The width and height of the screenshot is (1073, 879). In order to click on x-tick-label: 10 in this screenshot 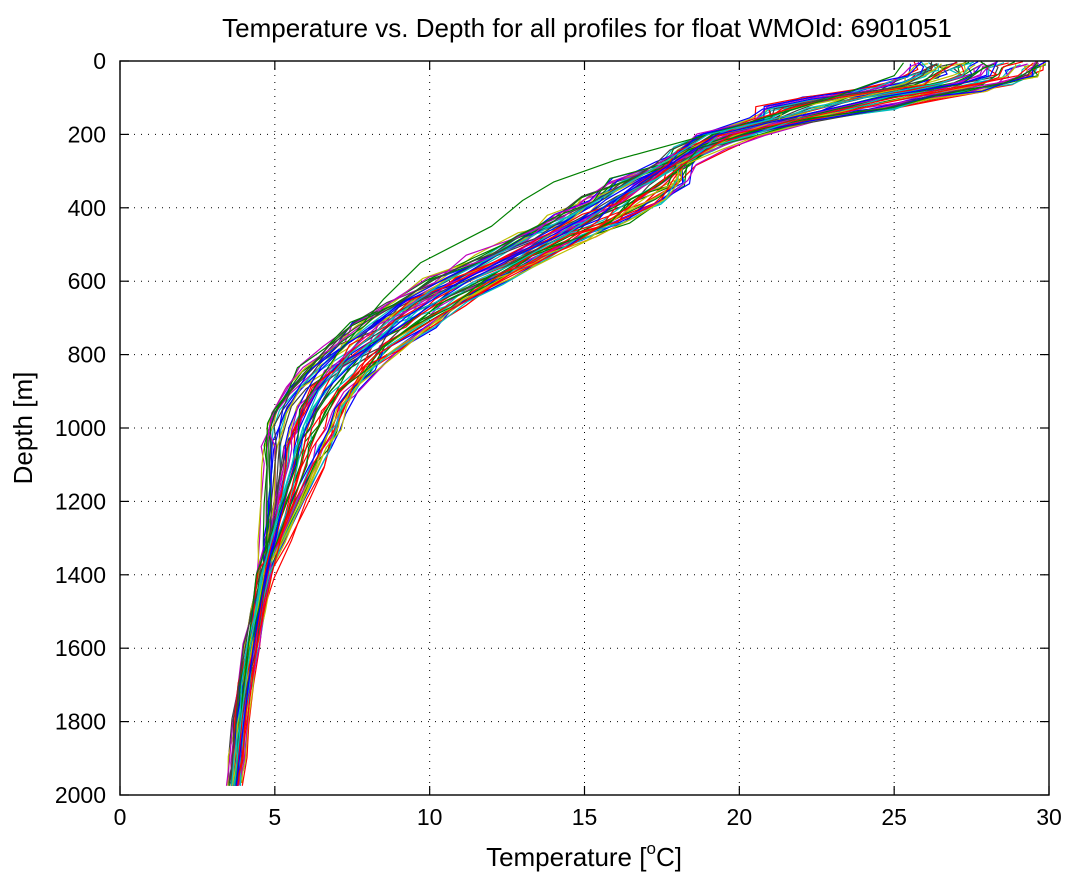, I will do `click(430, 817)`.